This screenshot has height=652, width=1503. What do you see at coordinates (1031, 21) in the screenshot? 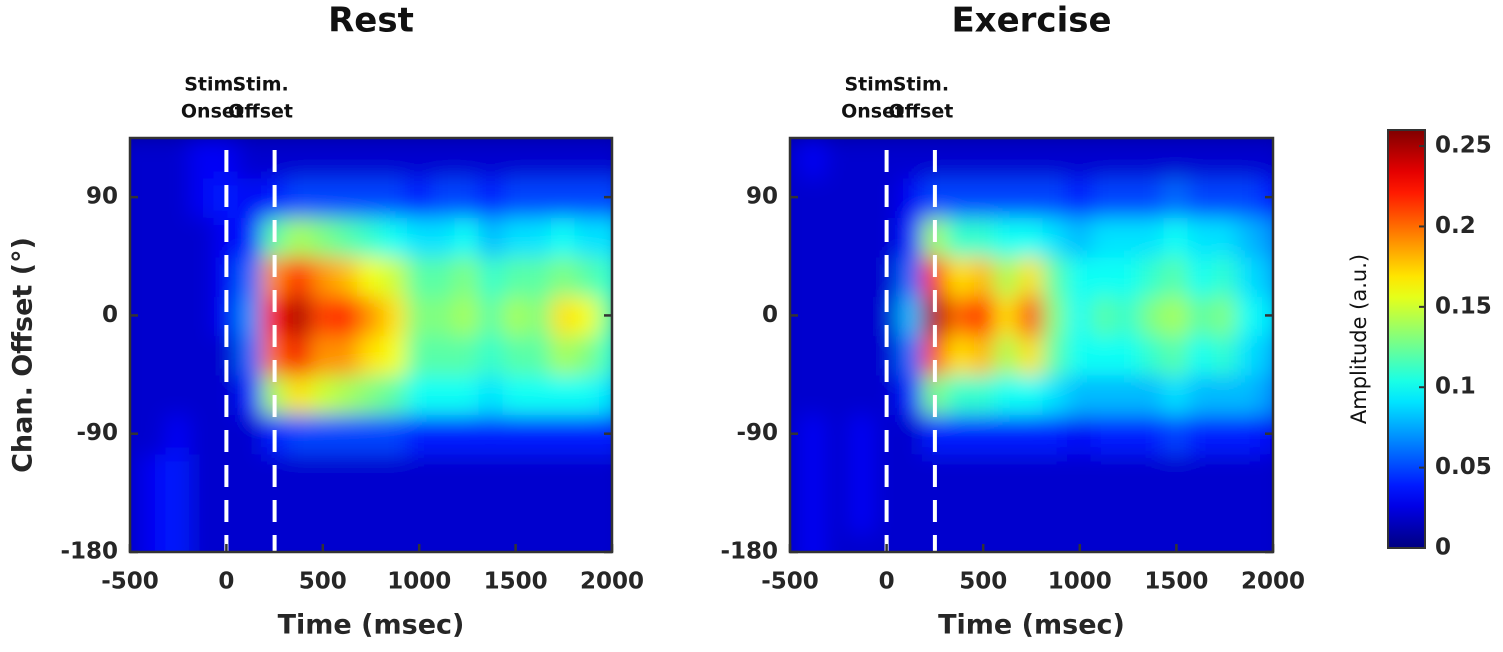
I see `chart-title: Exercise` at bounding box center [1031, 21].